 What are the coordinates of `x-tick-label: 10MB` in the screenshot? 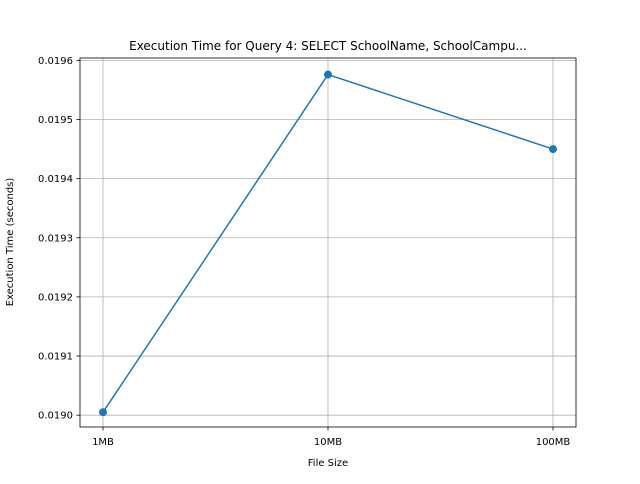 It's located at (328, 442).